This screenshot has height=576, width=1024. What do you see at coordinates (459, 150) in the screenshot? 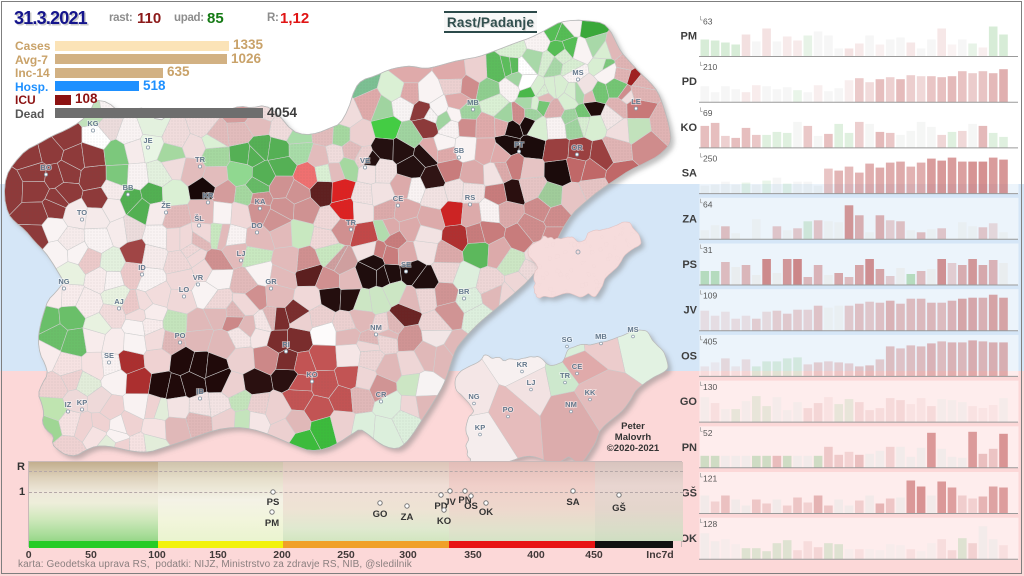
I see `svg-text: SB` at bounding box center [459, 150].